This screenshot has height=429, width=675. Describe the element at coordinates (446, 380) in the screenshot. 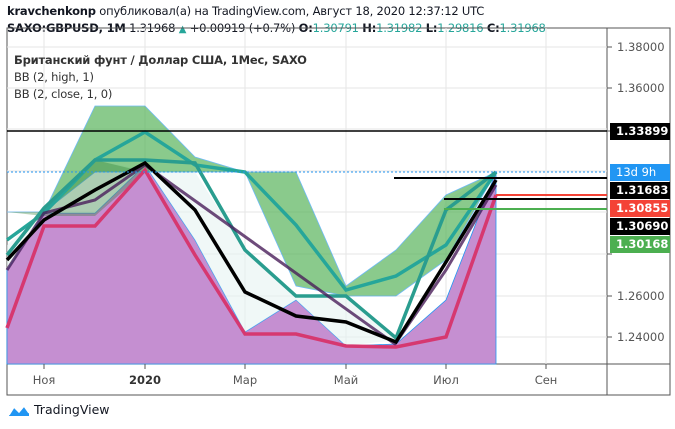

I see `time-label: Июл` at that location.